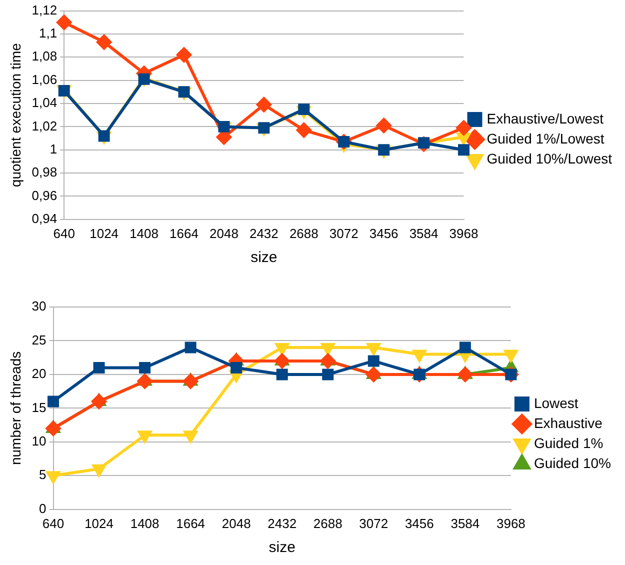 The height and width of the screenshot is (565, 625). What do you see at coordinates (556, 402) in the screenshot?
I see `legend-label: Lowest` at bounding box center [556, 402].